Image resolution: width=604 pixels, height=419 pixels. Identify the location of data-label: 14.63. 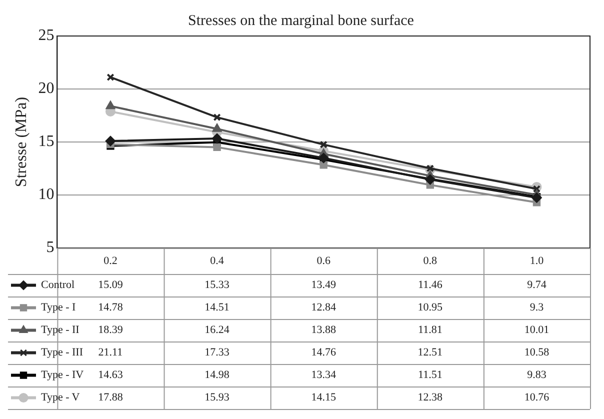
(111, 375).